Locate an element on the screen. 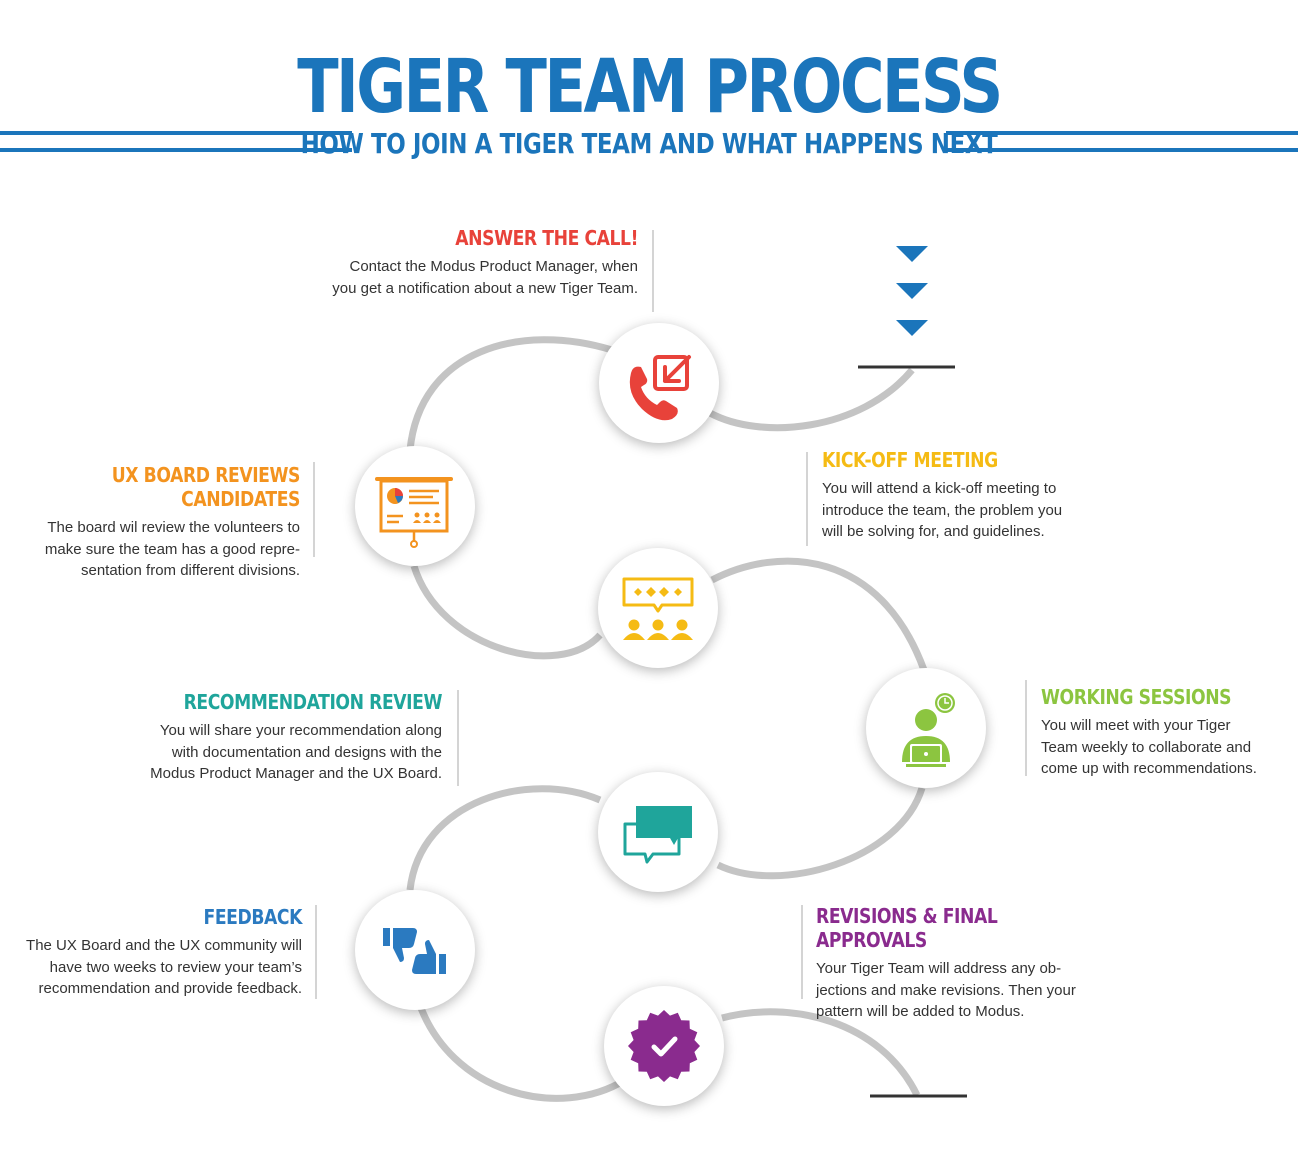  person-laptop-clock-icon is located at coordinates (928, 730).